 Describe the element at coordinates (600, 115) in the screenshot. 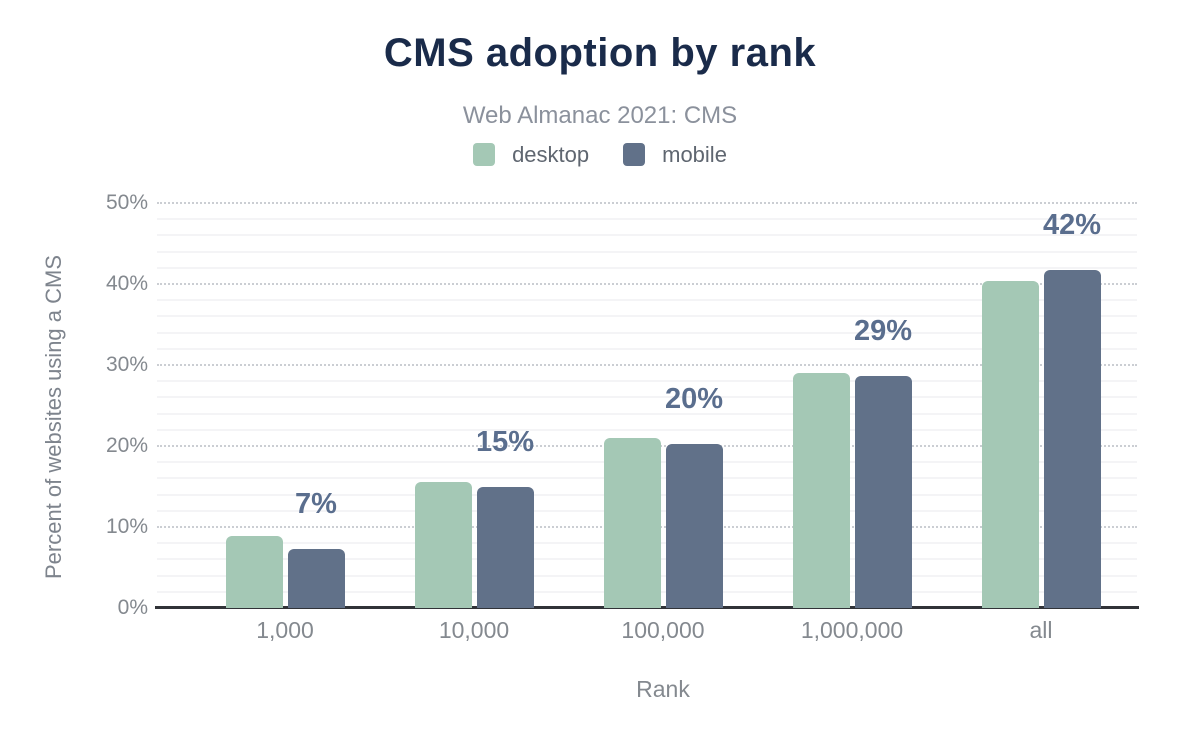

I see `chart-subtitle: Web Almanac 2021: CMS` at that location.